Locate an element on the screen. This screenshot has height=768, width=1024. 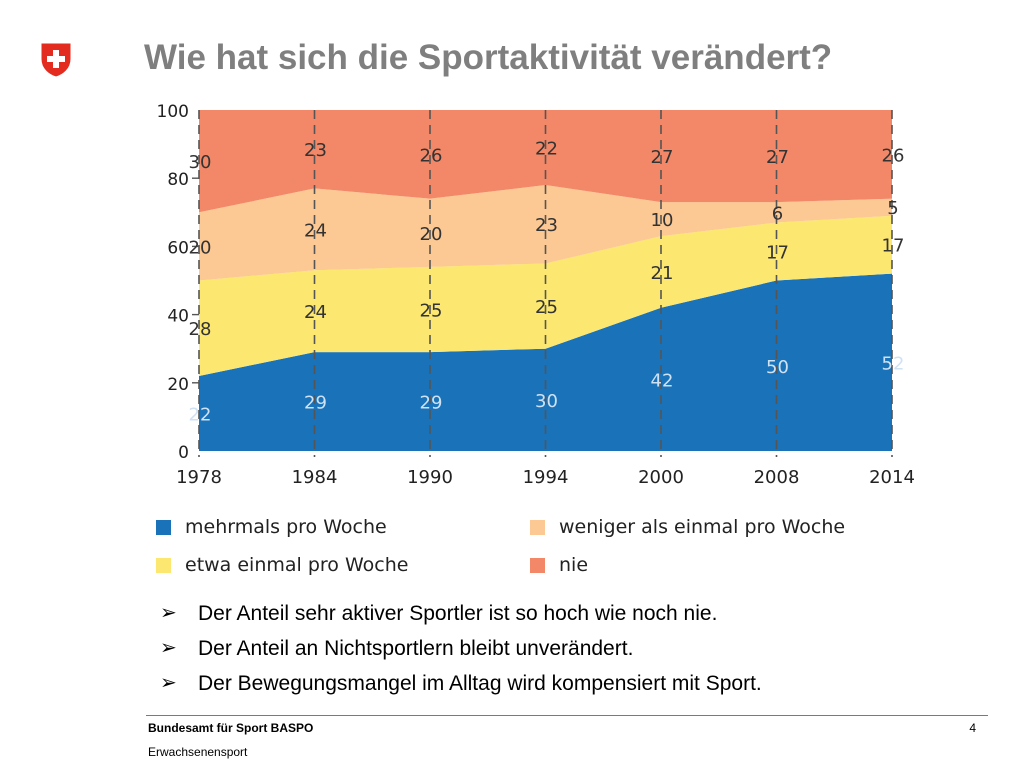
y-tick-label: 20 is located at coordinates (178, 385).